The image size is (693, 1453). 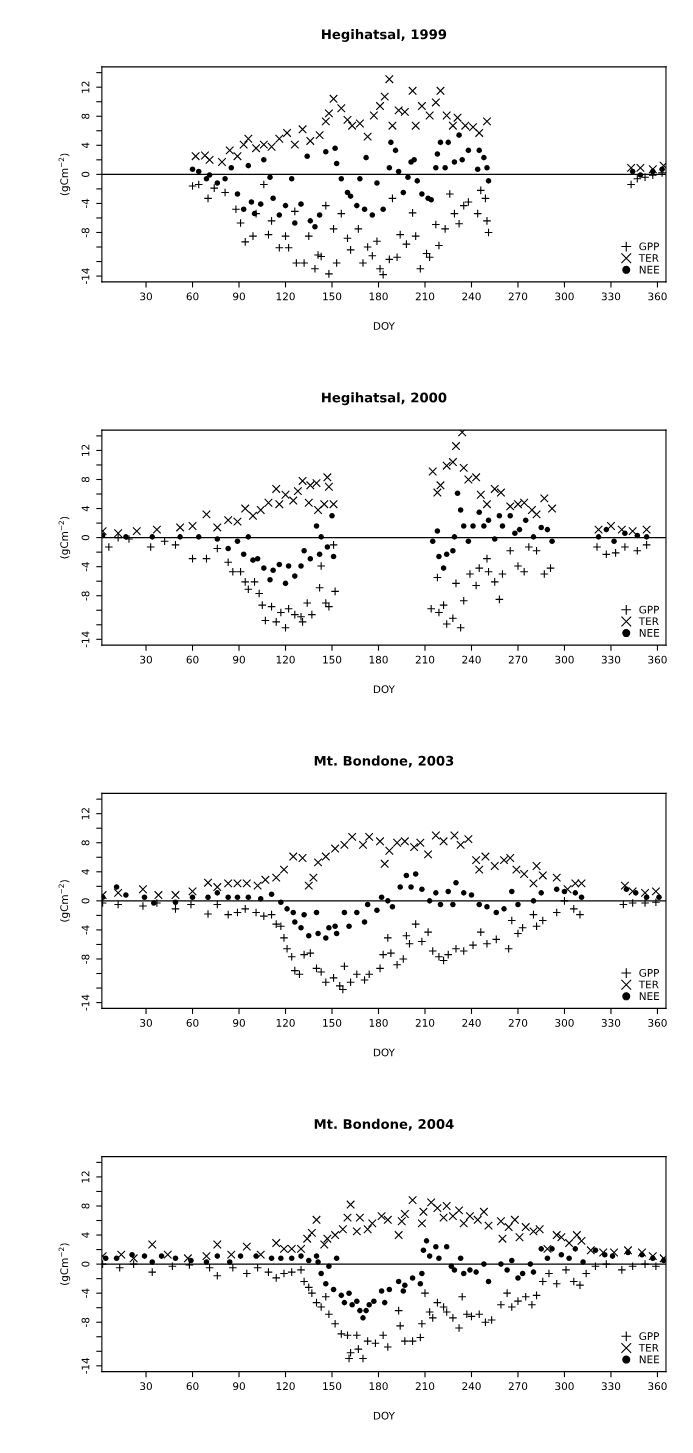 What do you see at coordinates (384, 399) in the screenshot?
I see `chart-title: Hegihatsal, 2000` at bounding box center [384, 399].